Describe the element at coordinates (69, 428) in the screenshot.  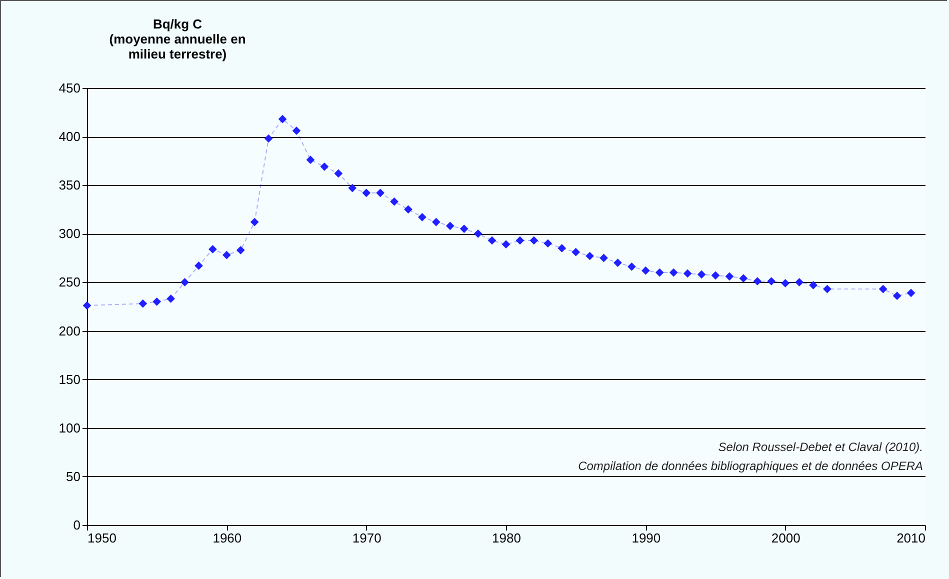
I see `y-tick-label: 100` at that location.